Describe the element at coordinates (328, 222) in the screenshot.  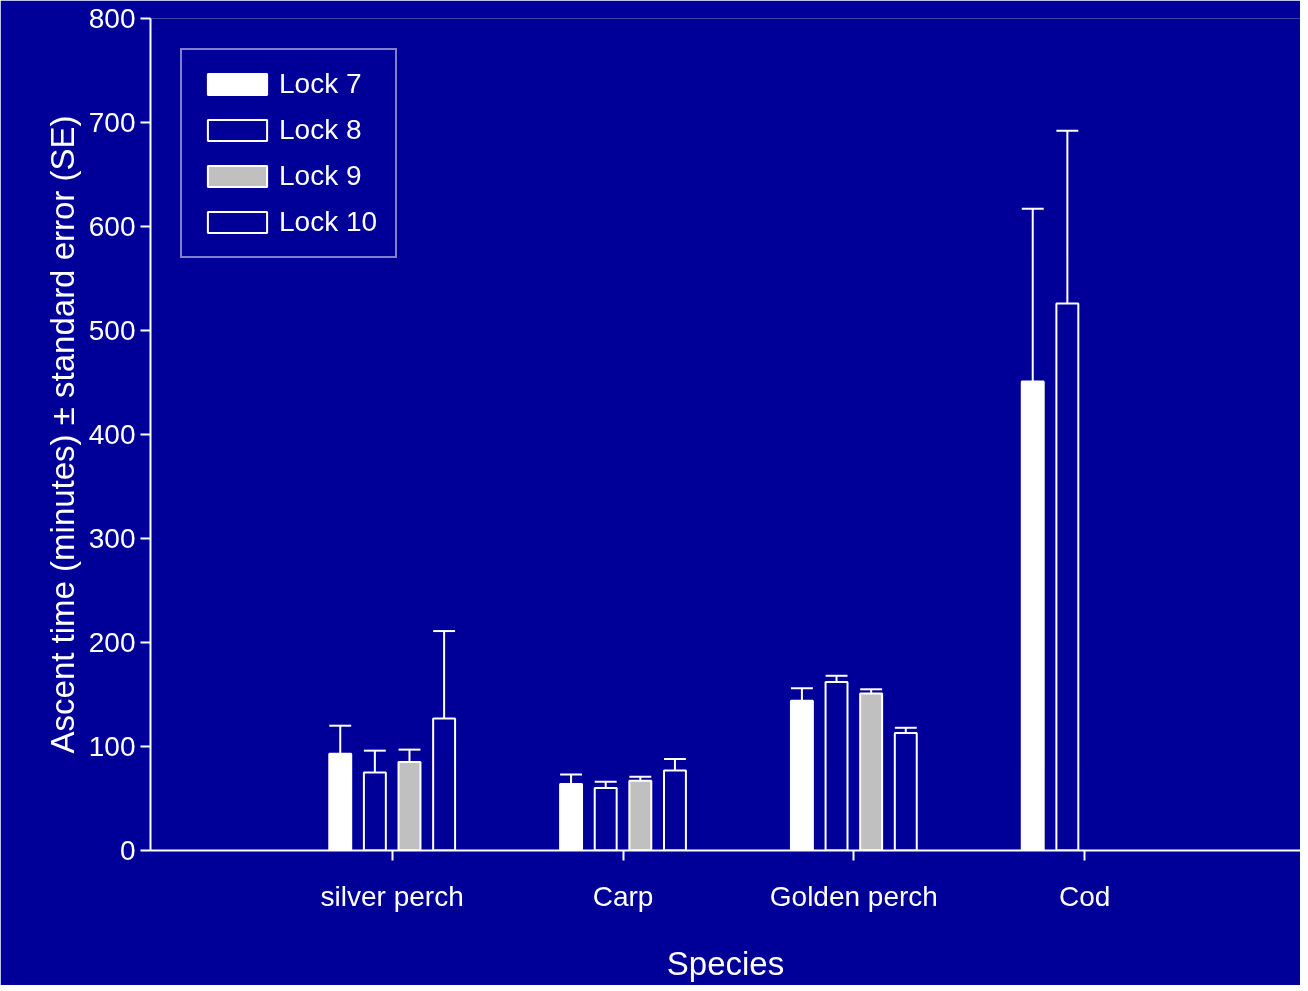
I see `legend-label: Lock 10` at that location.